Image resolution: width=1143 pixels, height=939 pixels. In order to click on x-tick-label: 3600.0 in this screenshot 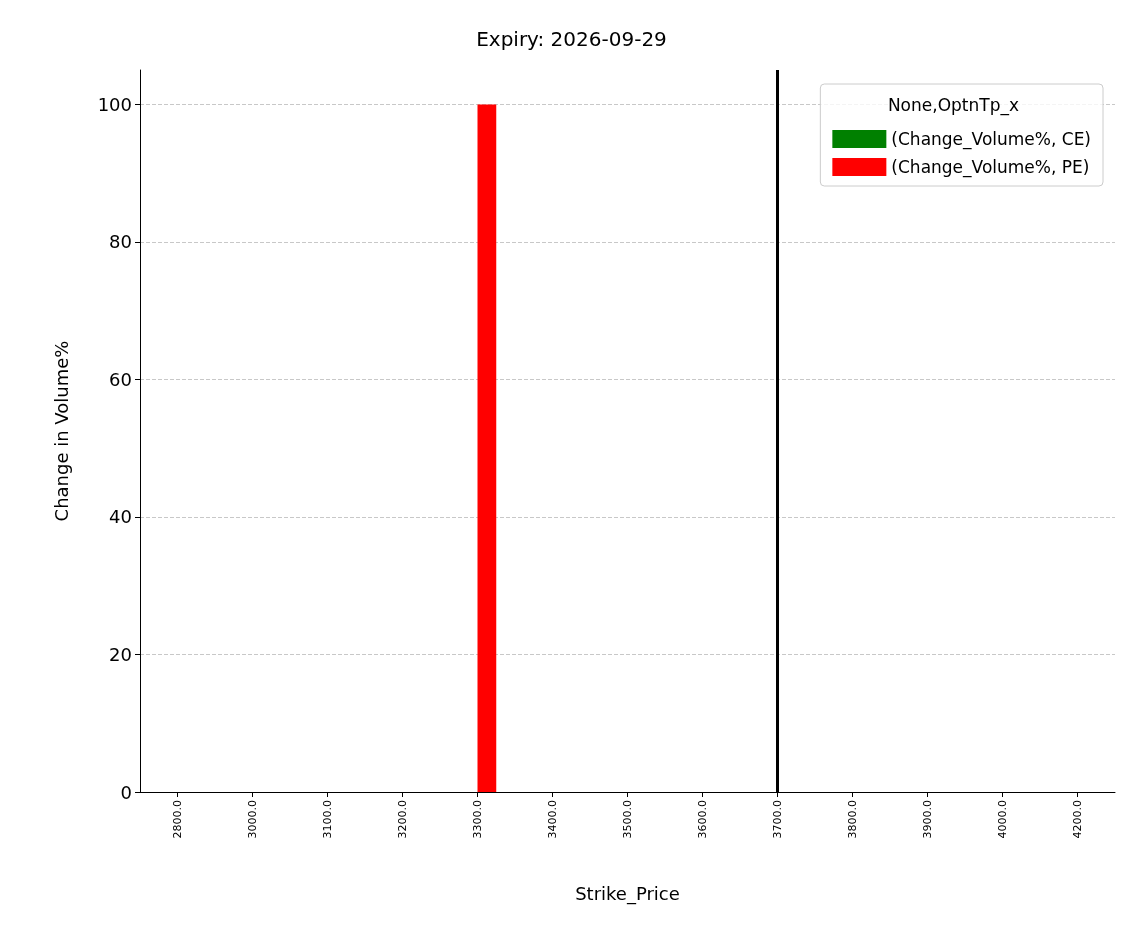, I will do `click(702, 819)`.